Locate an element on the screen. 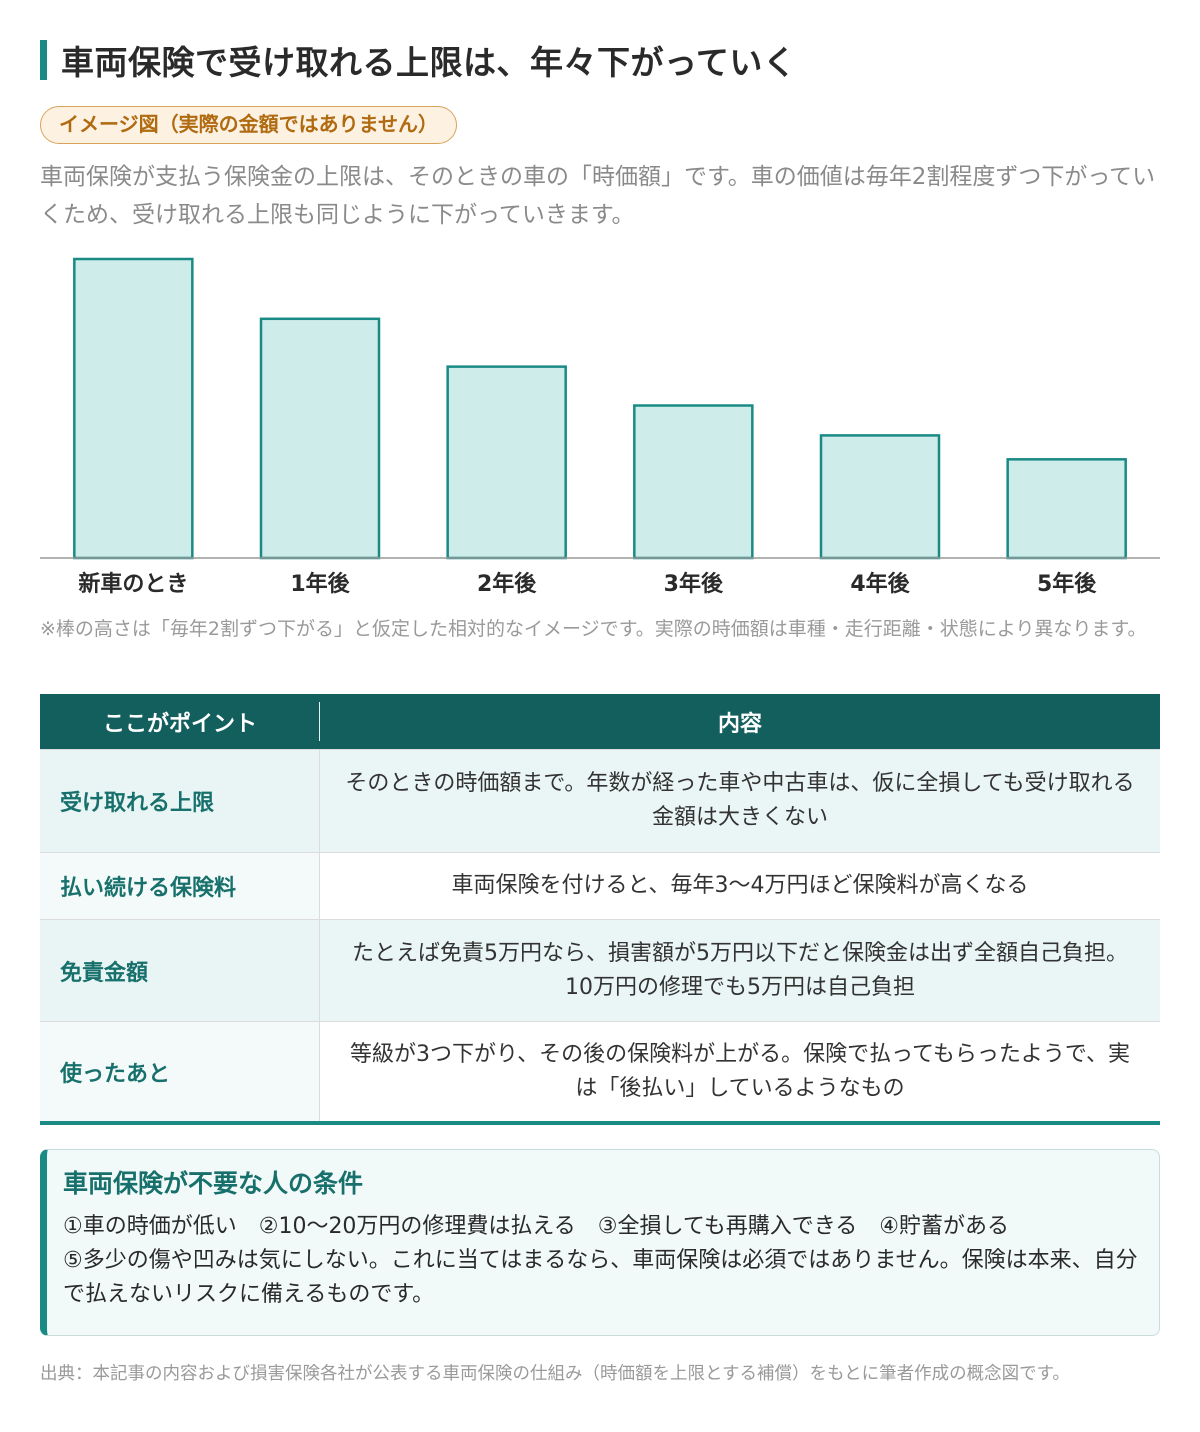  category-label-1: 1年後 is located at coordinates (320, 584).